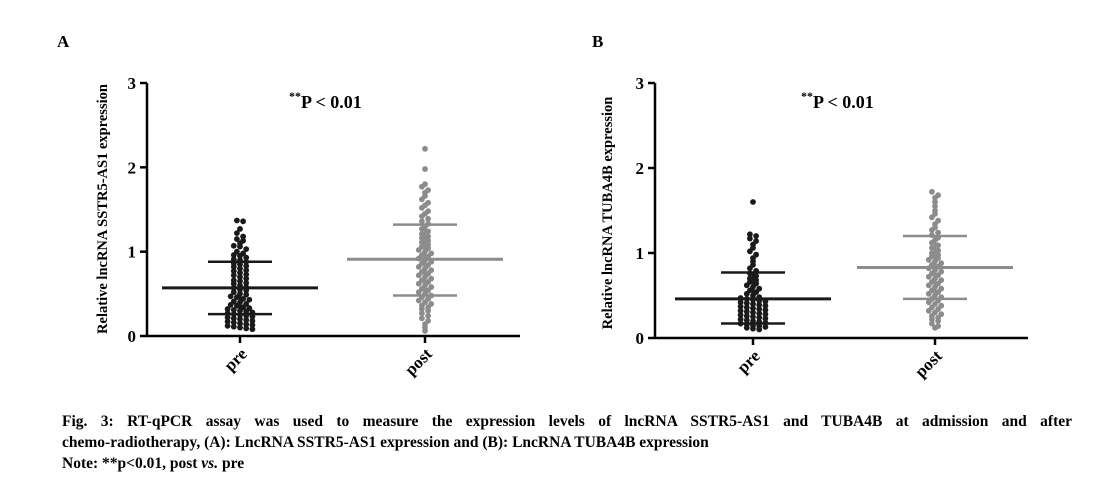 The image size is (1104, 487). I want to click on y-axis-label-b: Relative lncRNA TUBA4B expression, so click(608, 213).